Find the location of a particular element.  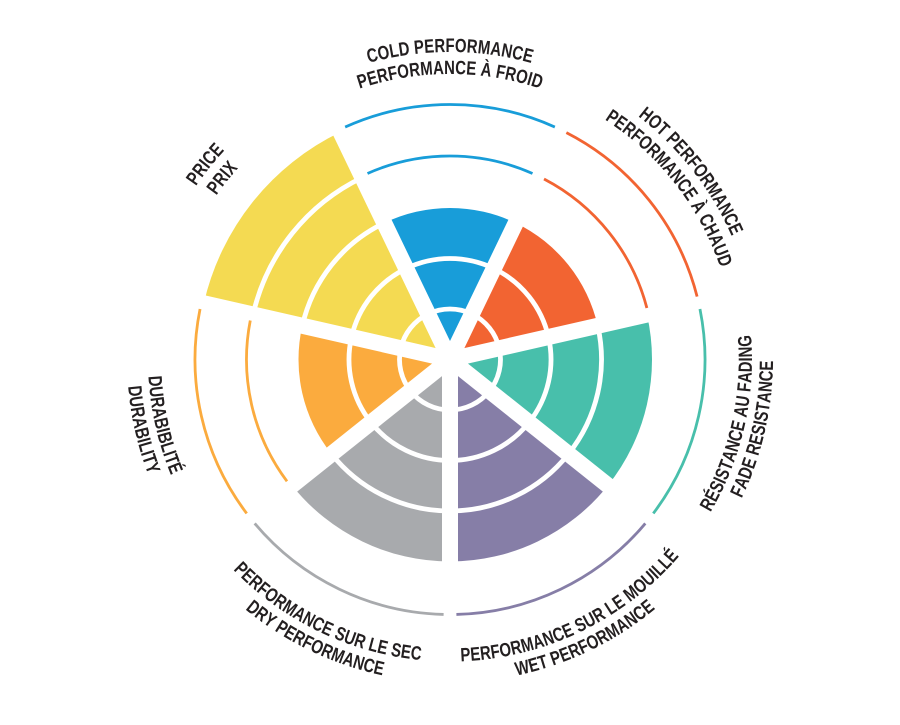

svg-text: G is located at coordinates (744, 340).